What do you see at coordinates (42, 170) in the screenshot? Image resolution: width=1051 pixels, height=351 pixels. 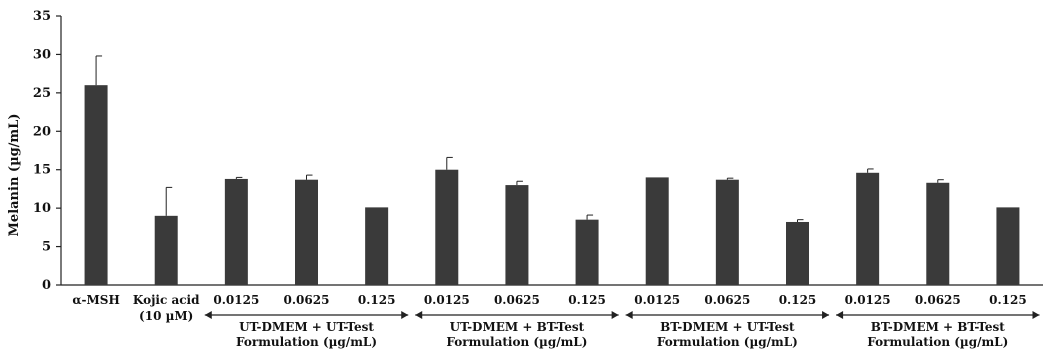 I see `y-tick-label: 15` at bounding box center [42, 170].